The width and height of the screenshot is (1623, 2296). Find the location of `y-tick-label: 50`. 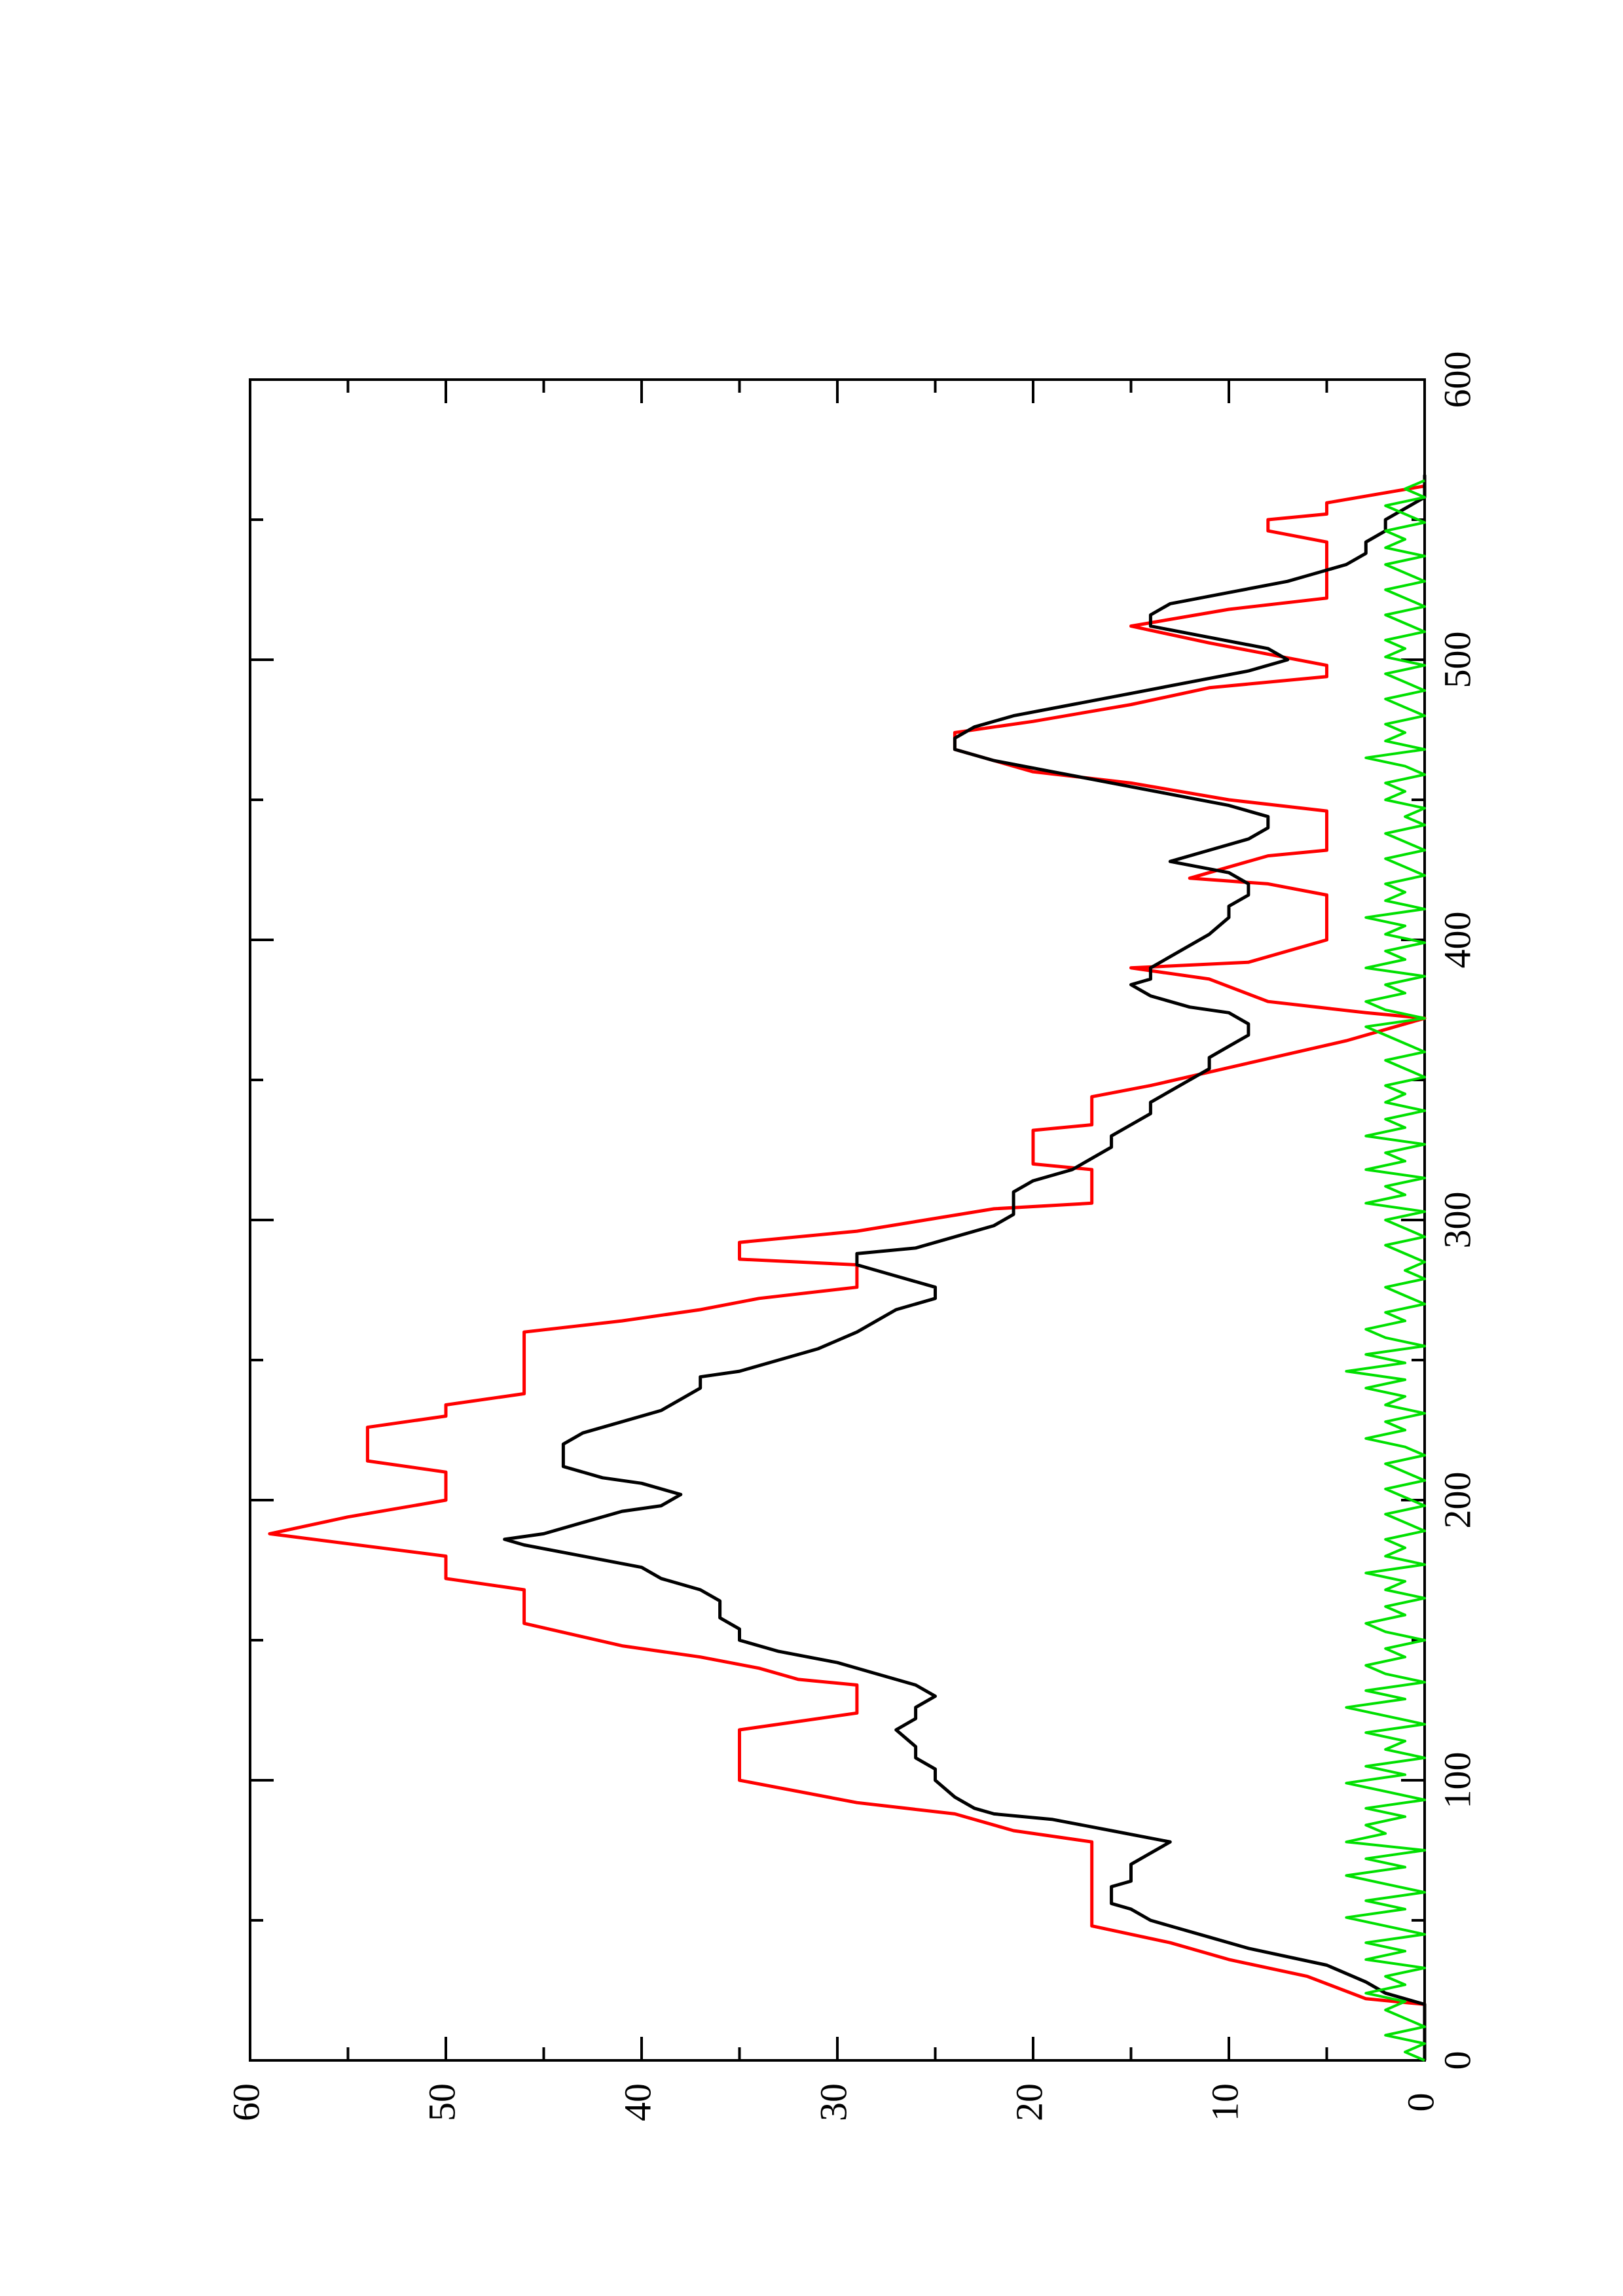

y-tick-label: 50 is located at coordinates (441, 2102).